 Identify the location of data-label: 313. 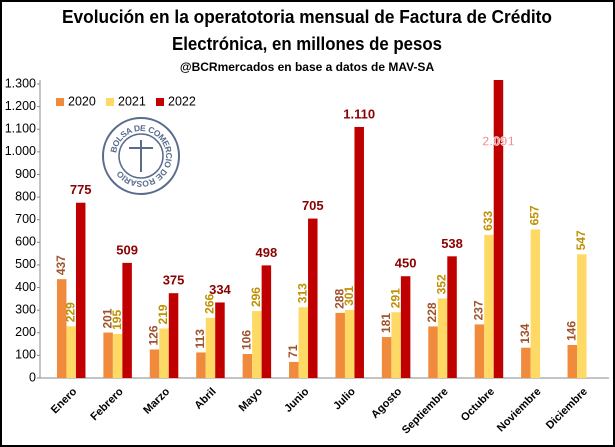
(302, 293).